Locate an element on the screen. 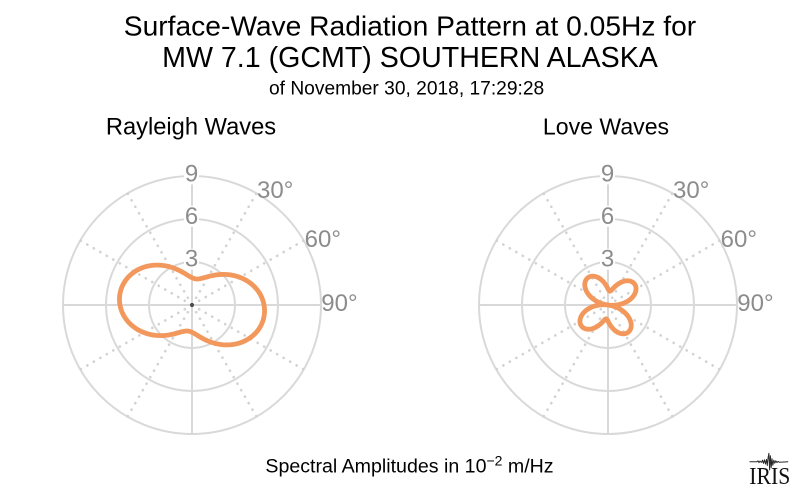 The height and width of the screenshot is (496, 800). svg-text: Rayleigh Waves is located at coordinates (191, 127).